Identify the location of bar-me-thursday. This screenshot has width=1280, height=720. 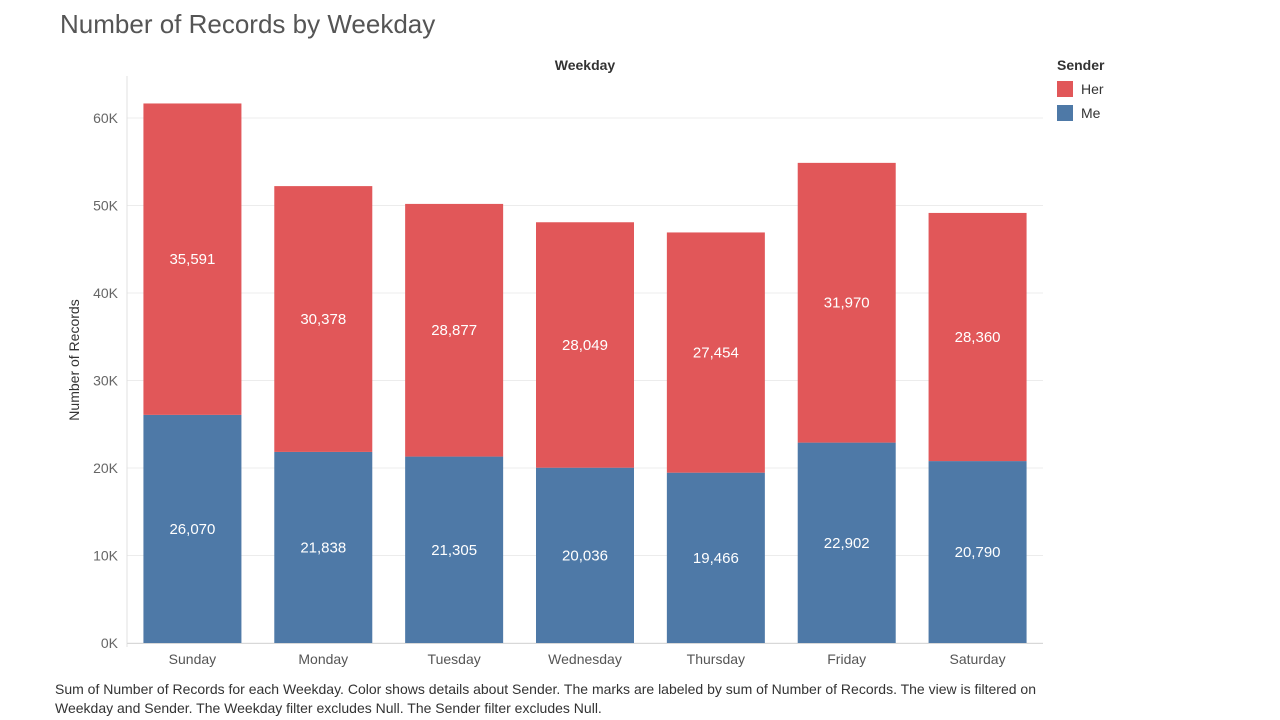
(715, 557).